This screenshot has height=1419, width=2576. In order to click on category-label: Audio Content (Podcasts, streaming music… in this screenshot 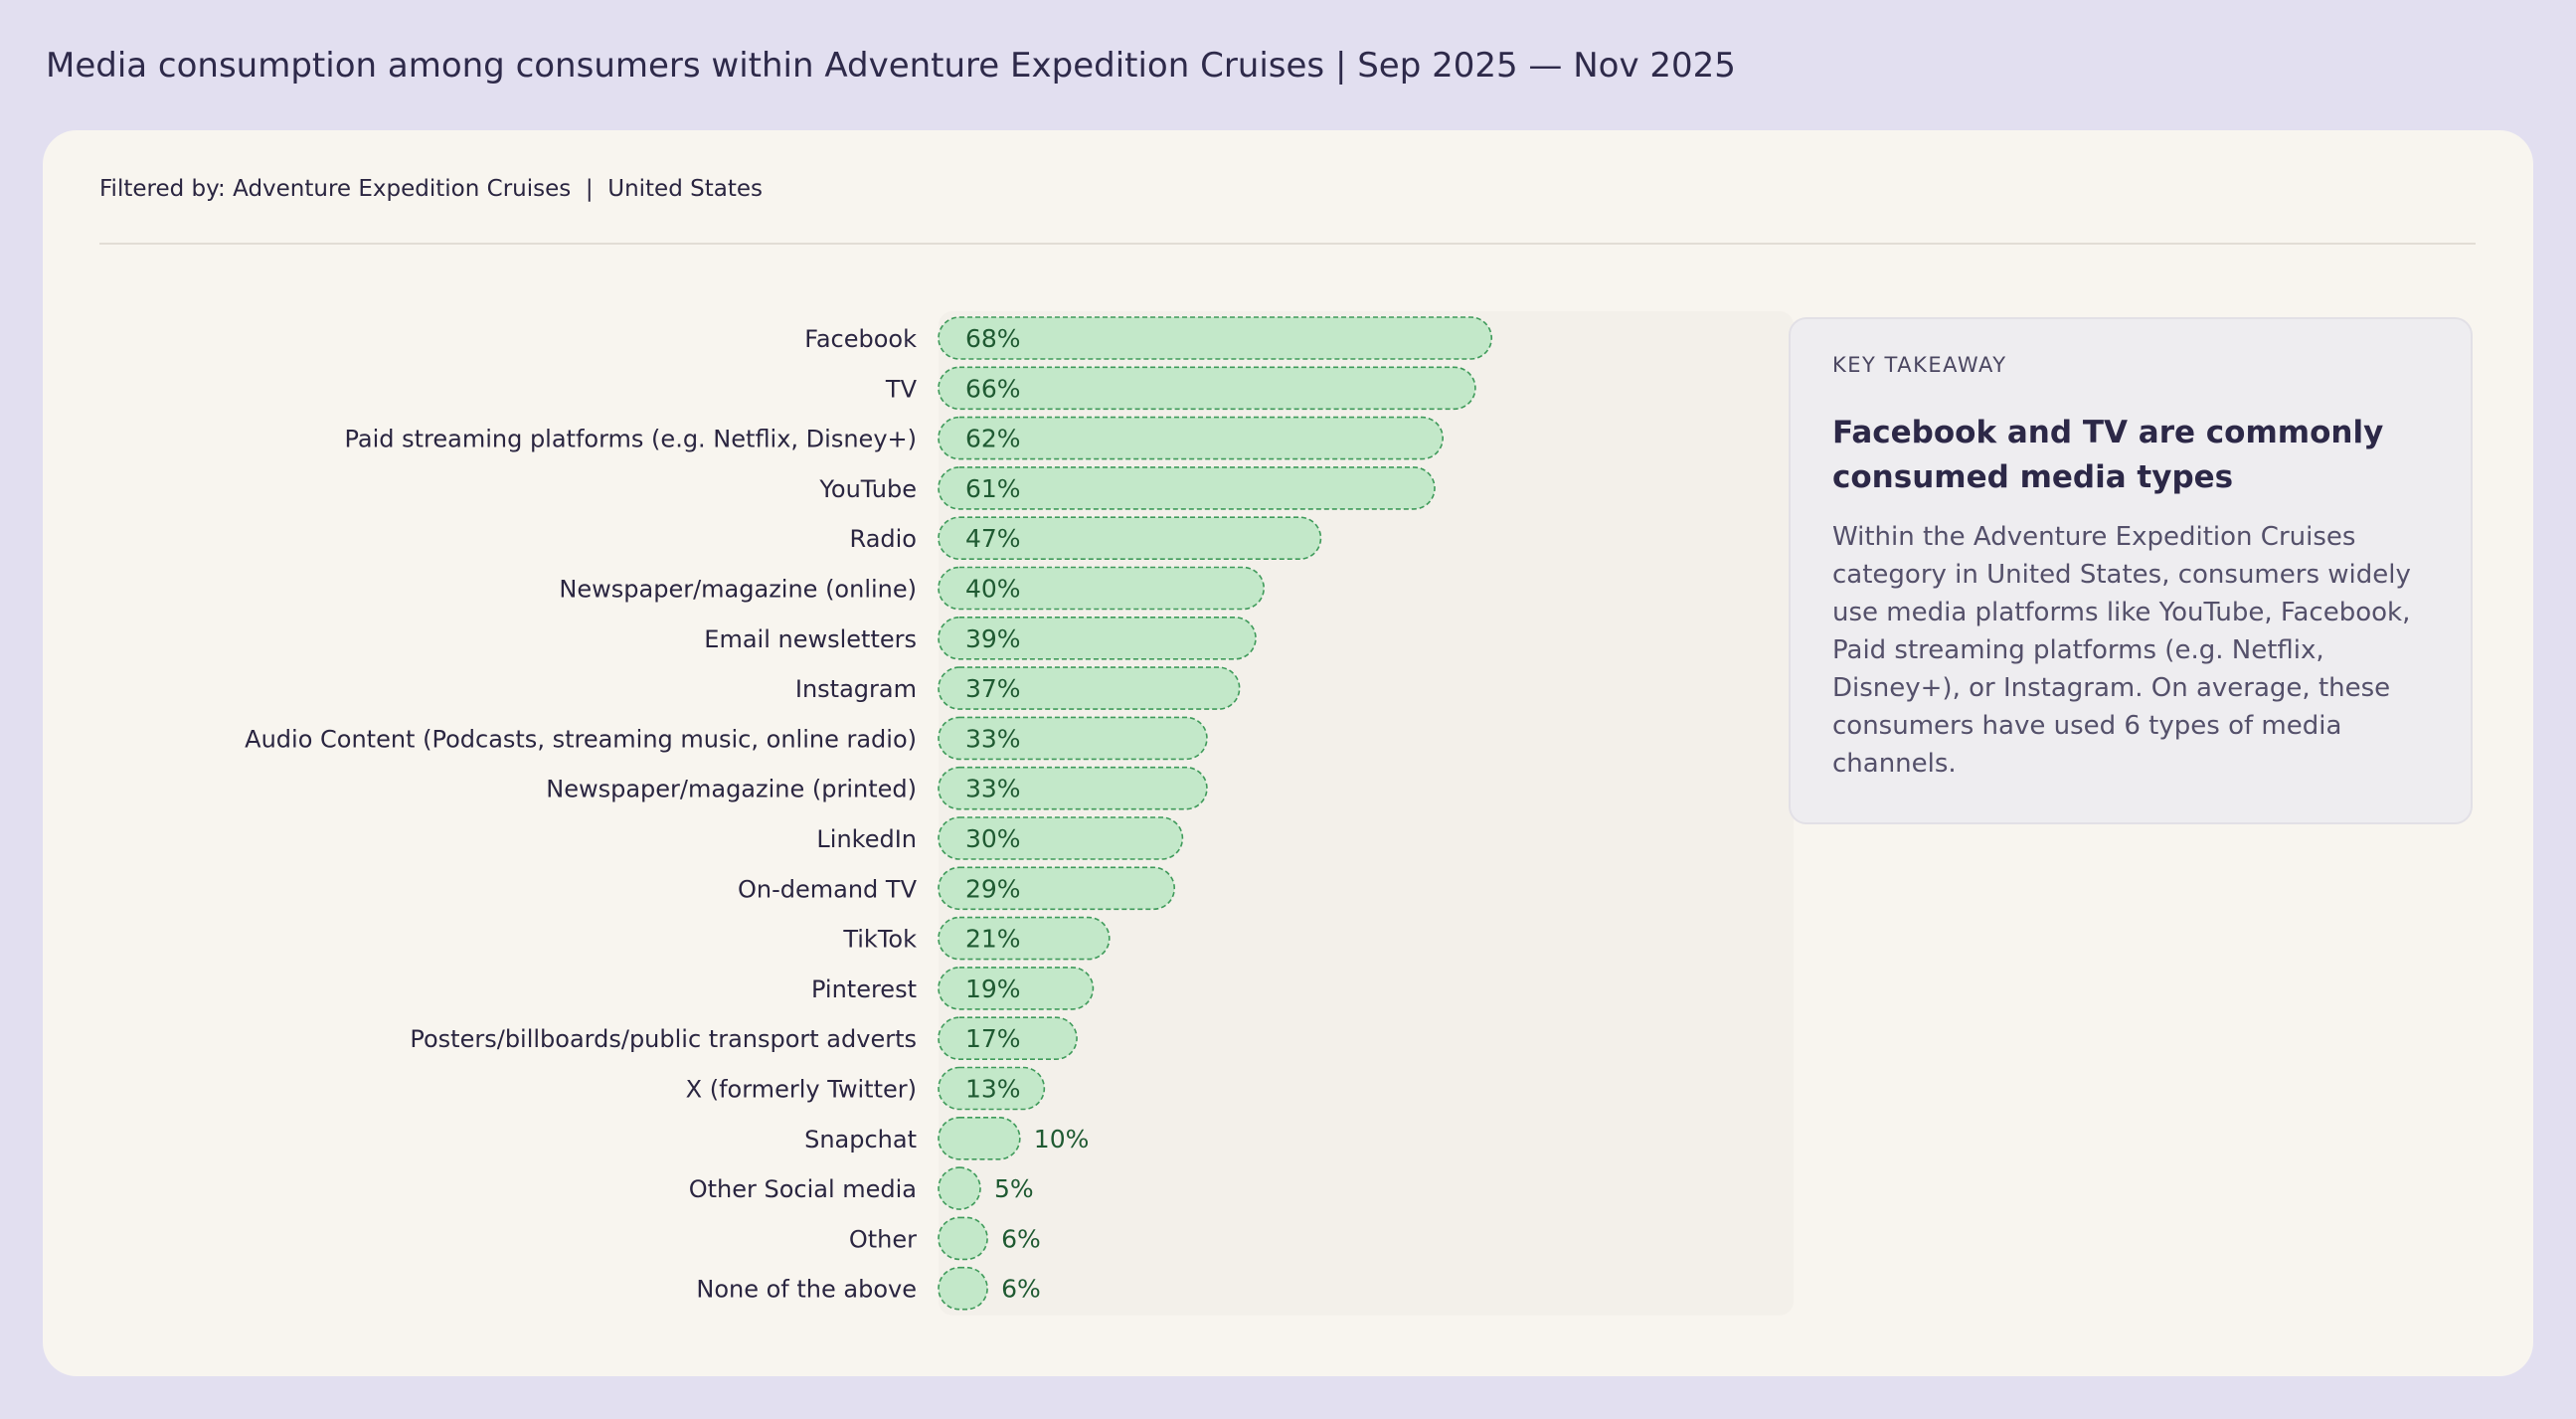, I will do `click(581, 739)`.